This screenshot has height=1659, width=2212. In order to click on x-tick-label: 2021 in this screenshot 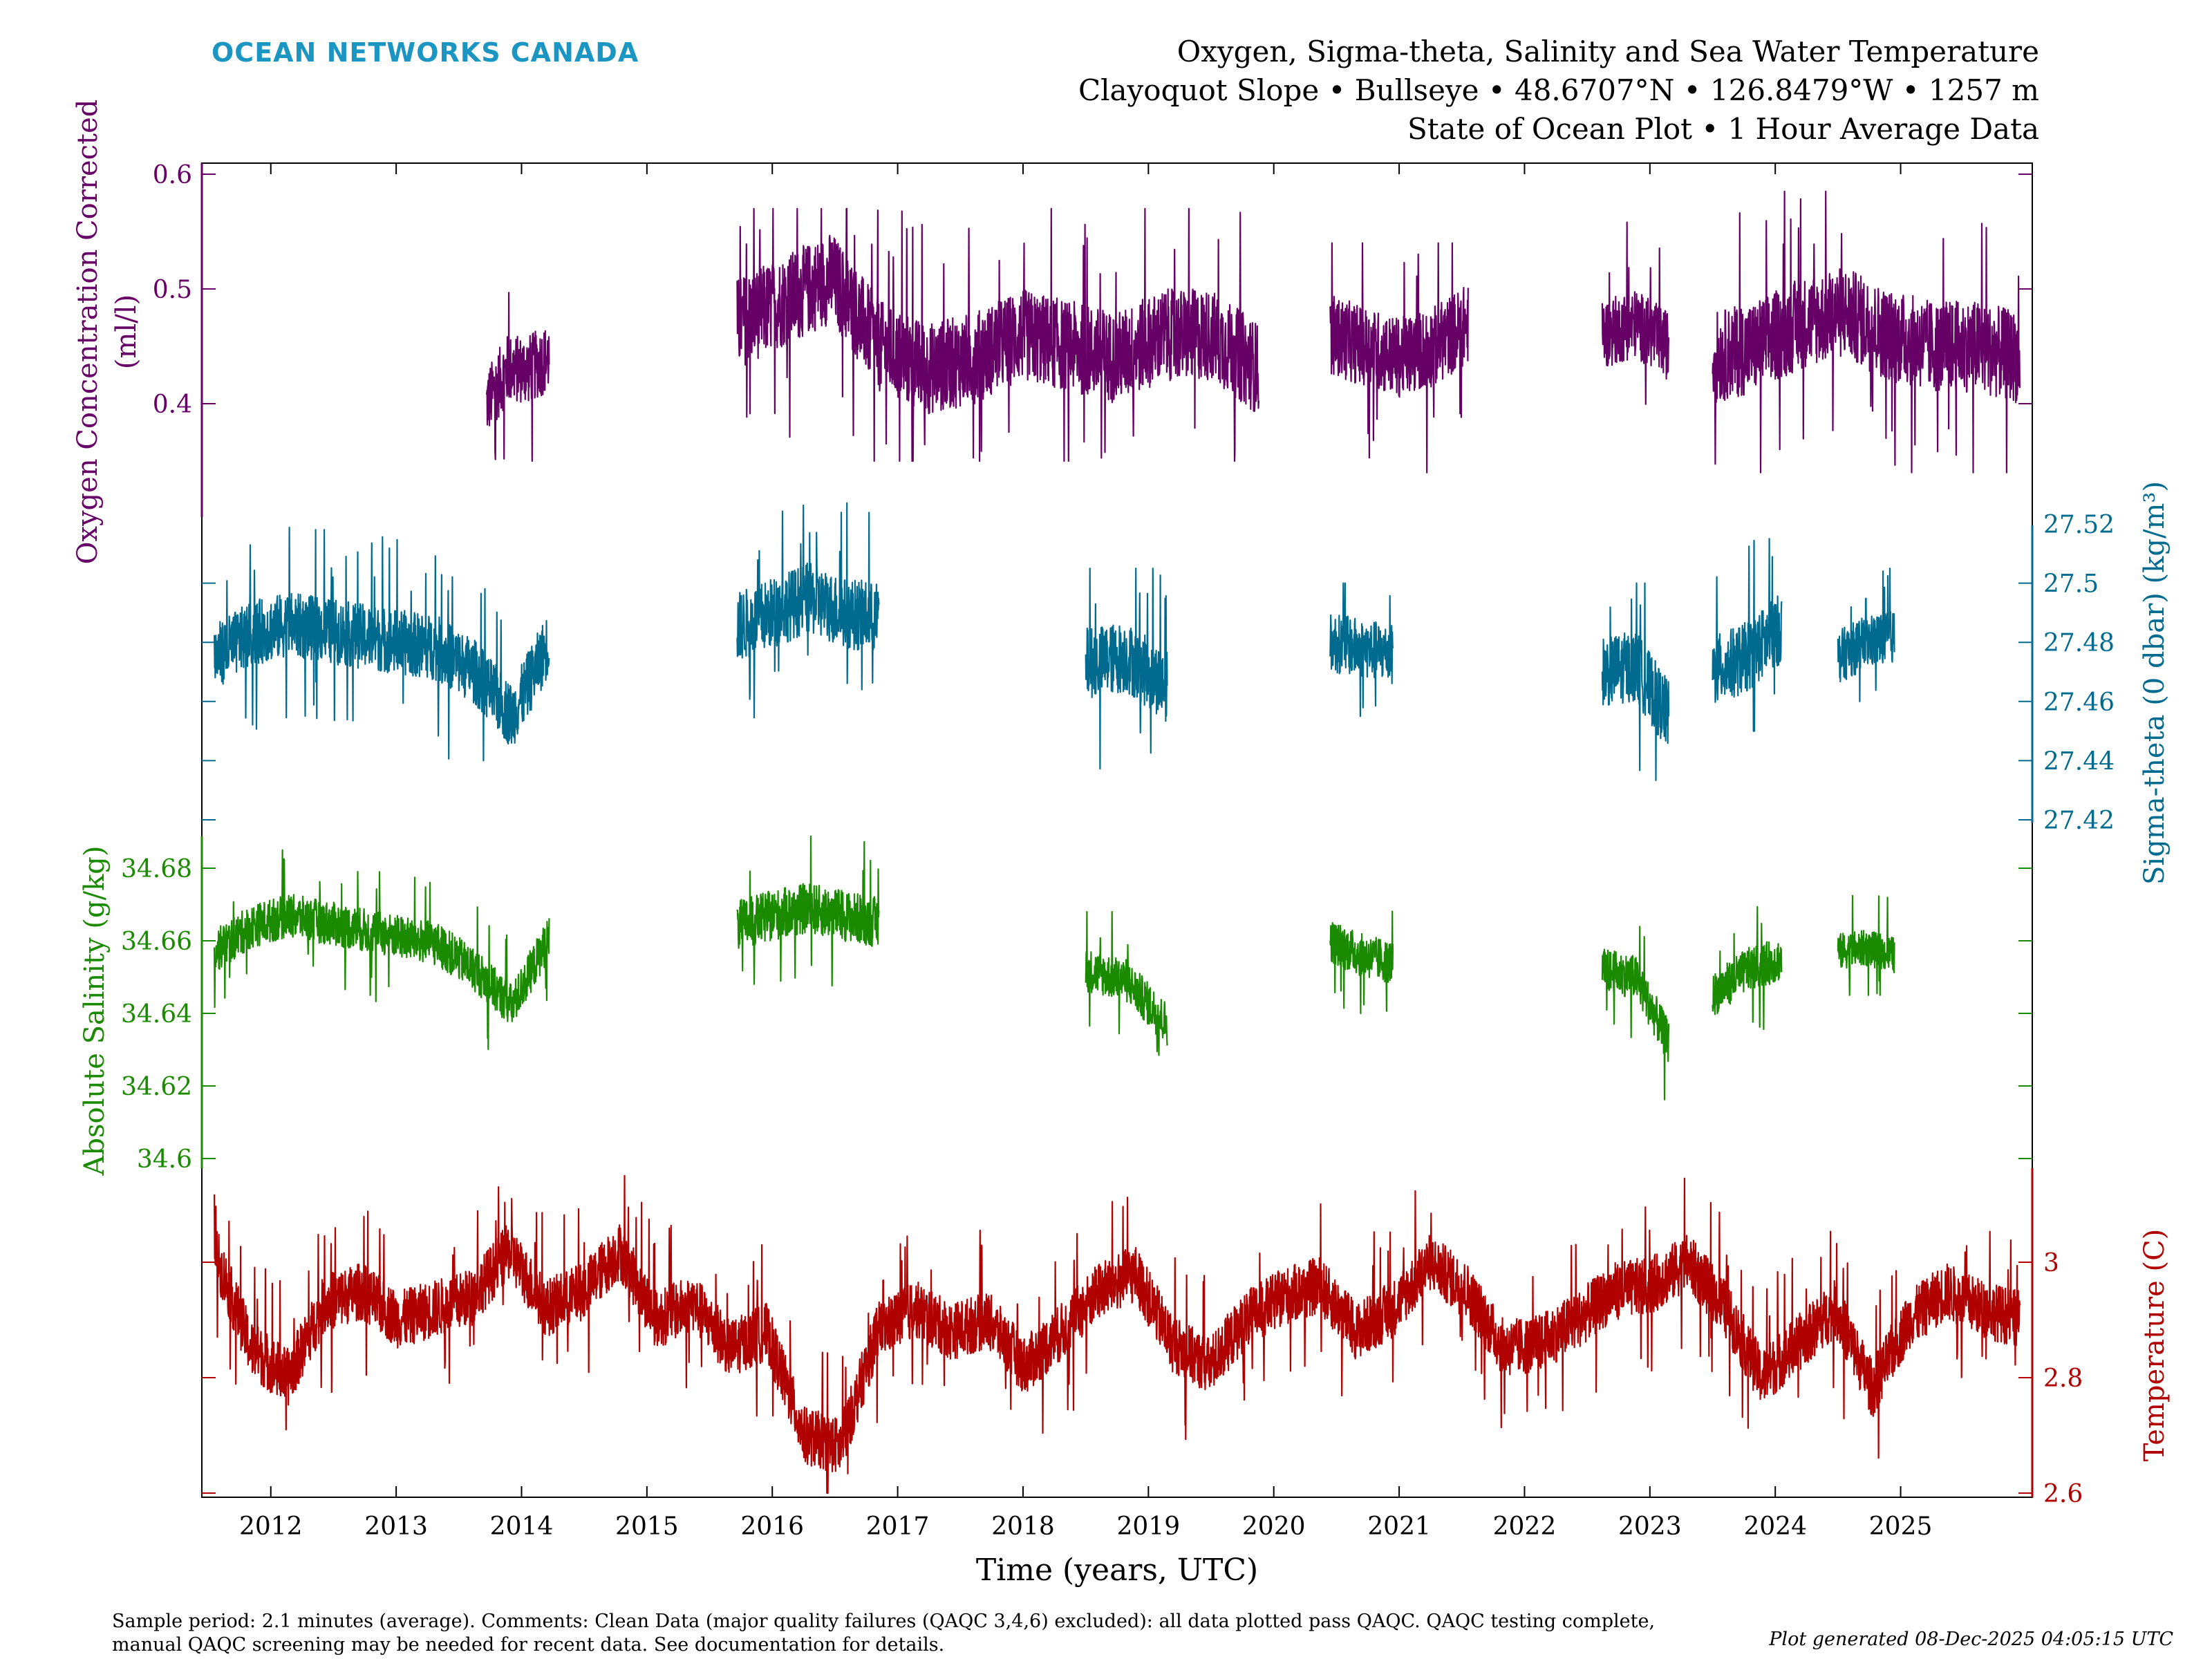, I will do `click(1399, 1526)`.